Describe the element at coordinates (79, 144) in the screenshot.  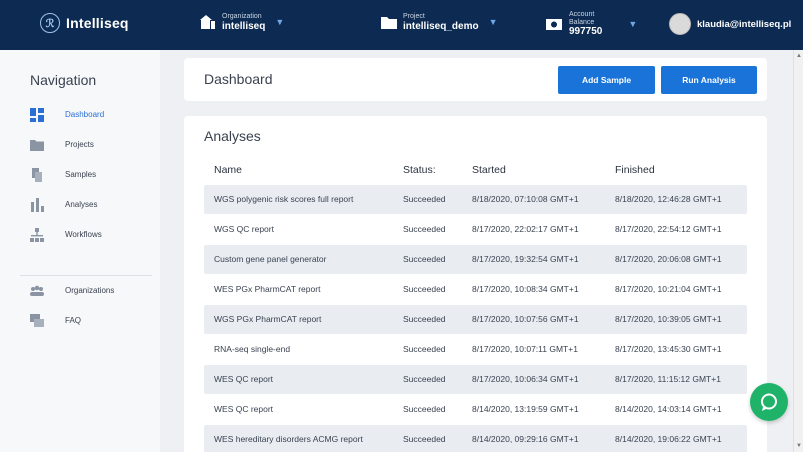
I see `sidebar-item-label: Projects` at that location.